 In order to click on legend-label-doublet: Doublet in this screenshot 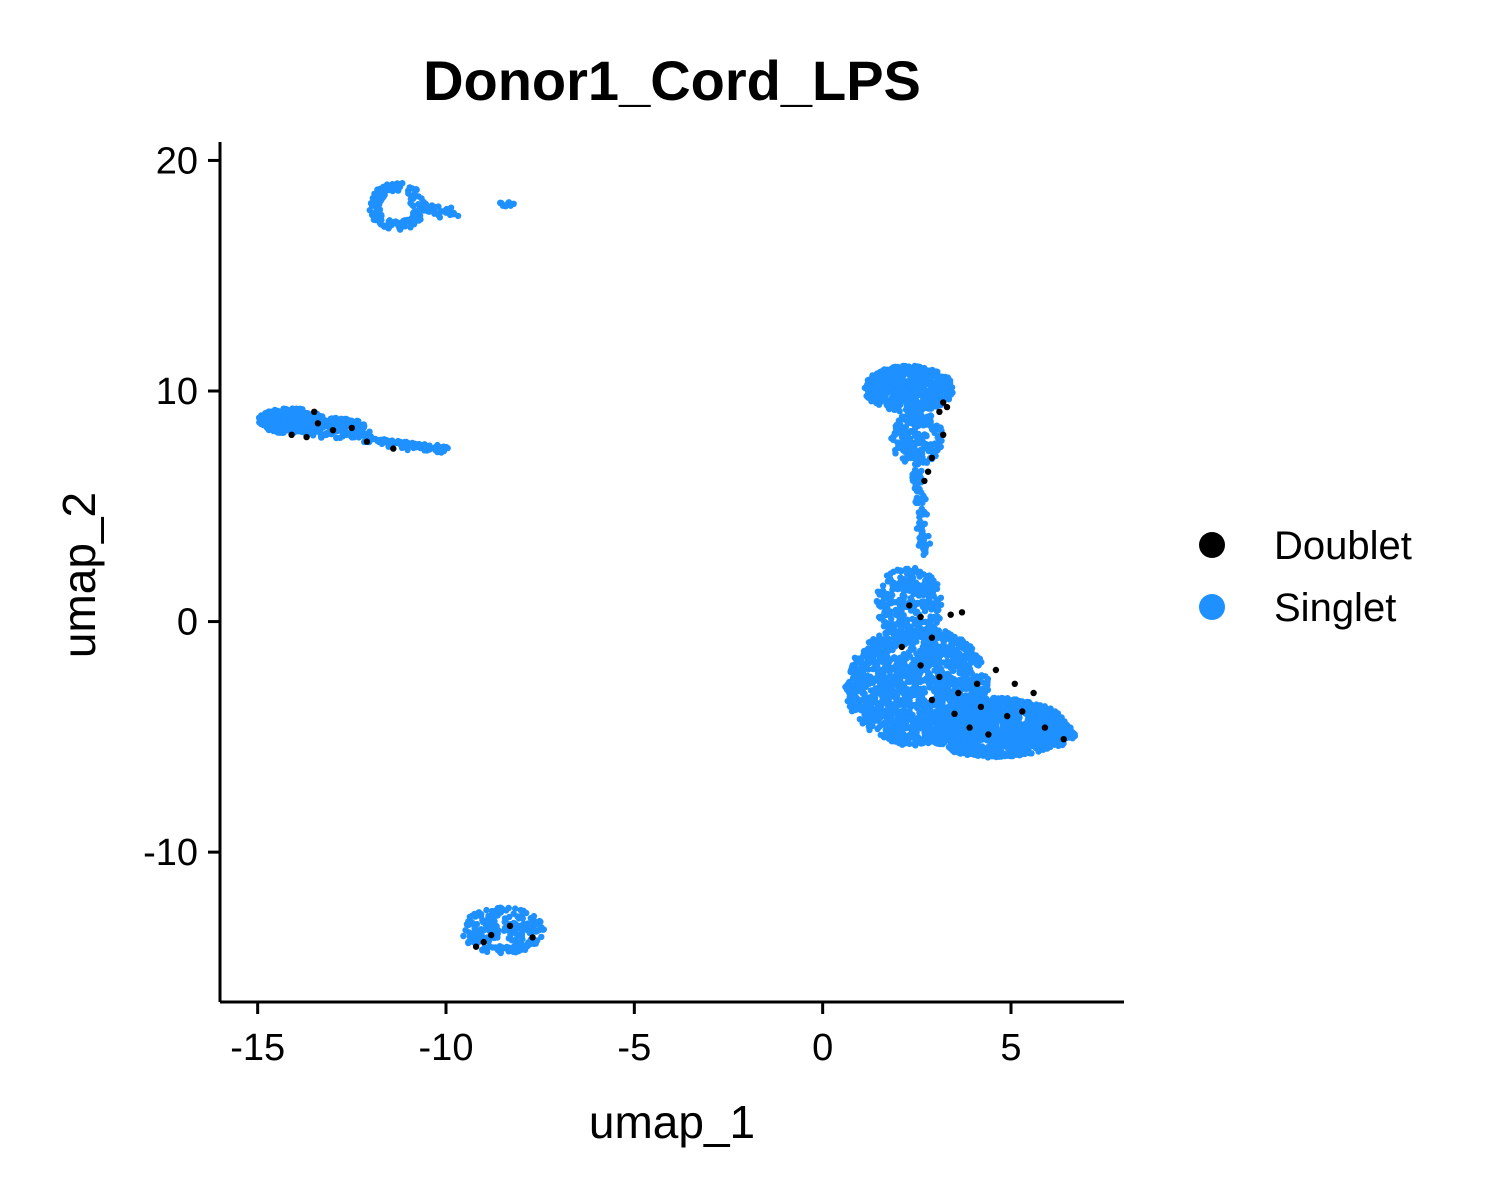, I will do `click(1343, 546)`.